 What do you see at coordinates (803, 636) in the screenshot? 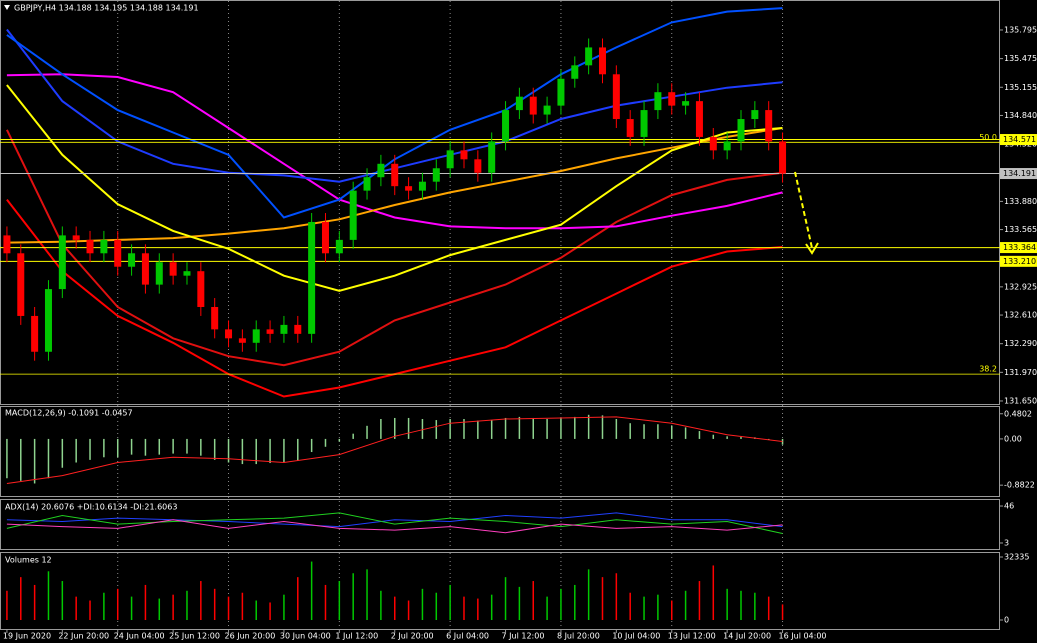
I see `x-tick-label: 16 Jul 04:00` at bounding box center [803, 636].